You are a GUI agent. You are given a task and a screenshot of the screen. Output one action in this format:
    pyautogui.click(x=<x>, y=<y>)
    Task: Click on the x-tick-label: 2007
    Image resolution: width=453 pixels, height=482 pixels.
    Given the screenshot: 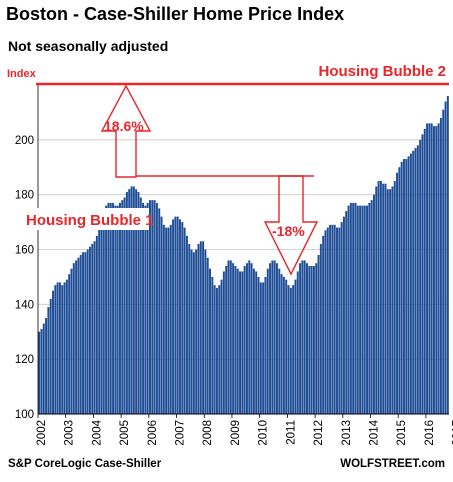 What is the action you would take?
    pyautogui.click(x=181, y=433)
    